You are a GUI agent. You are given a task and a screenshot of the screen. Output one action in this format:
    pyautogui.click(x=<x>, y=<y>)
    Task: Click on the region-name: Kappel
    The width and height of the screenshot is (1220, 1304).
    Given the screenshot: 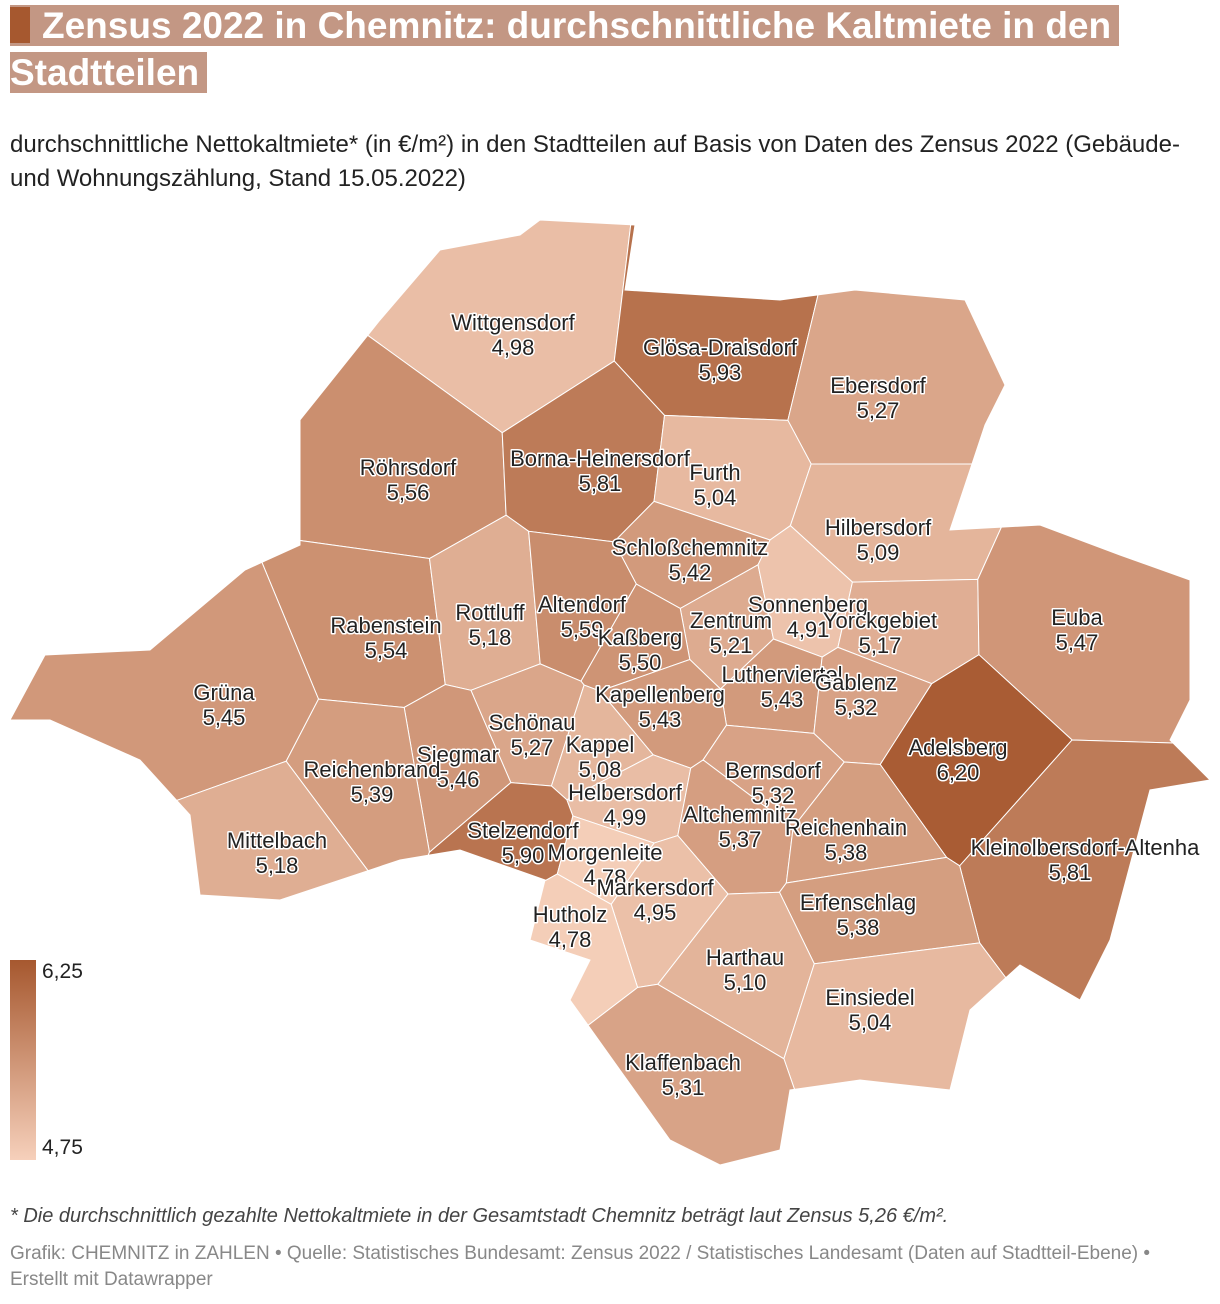 What is the action you would take?
    pyautogui.click(x=600, y=744)
    